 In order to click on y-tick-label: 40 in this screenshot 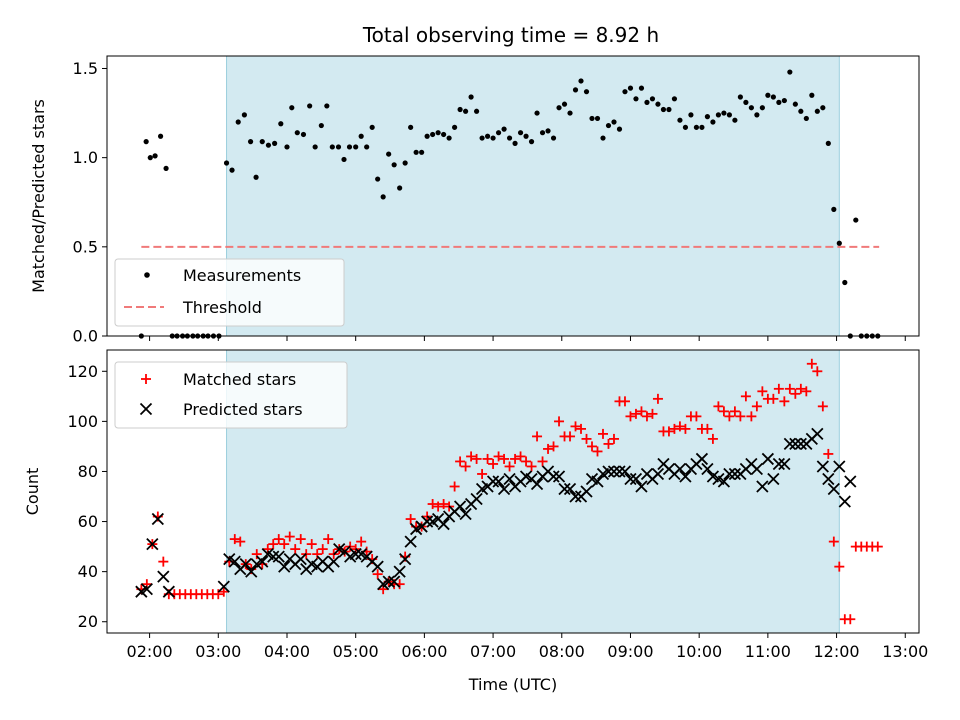, I will do `click(88, 571)`.